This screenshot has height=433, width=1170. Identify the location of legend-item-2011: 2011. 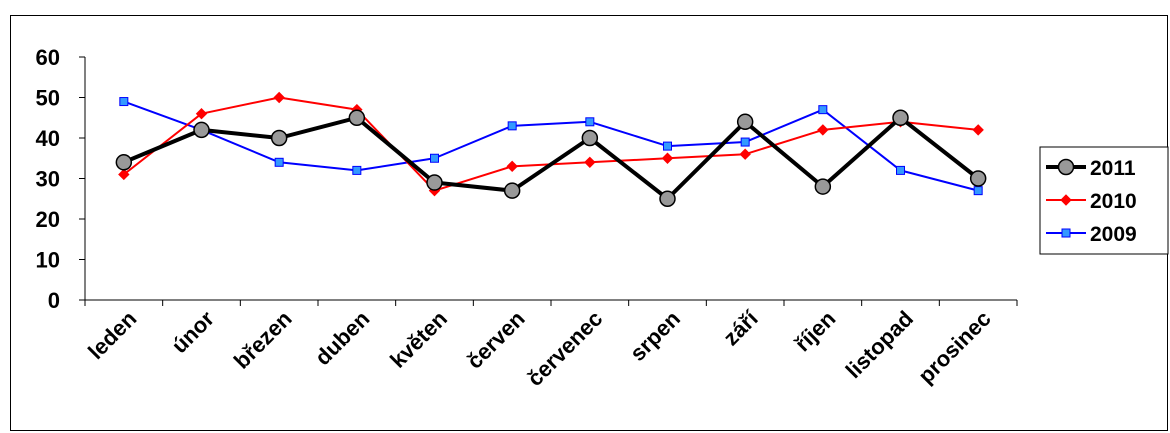
(1091, 168).